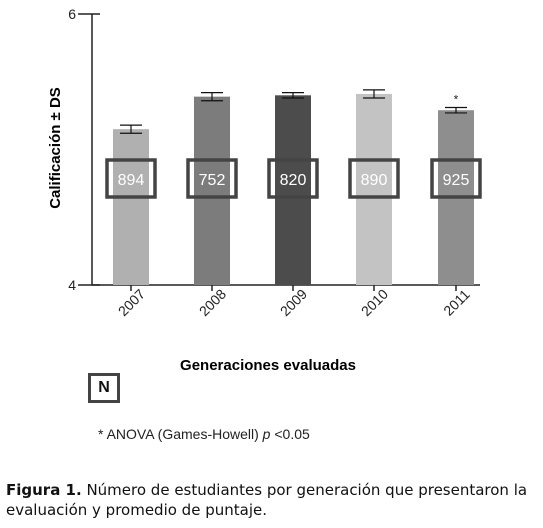 The image size is (543, 528). I want to click on count-label-2009: 820, so click(293, 180).